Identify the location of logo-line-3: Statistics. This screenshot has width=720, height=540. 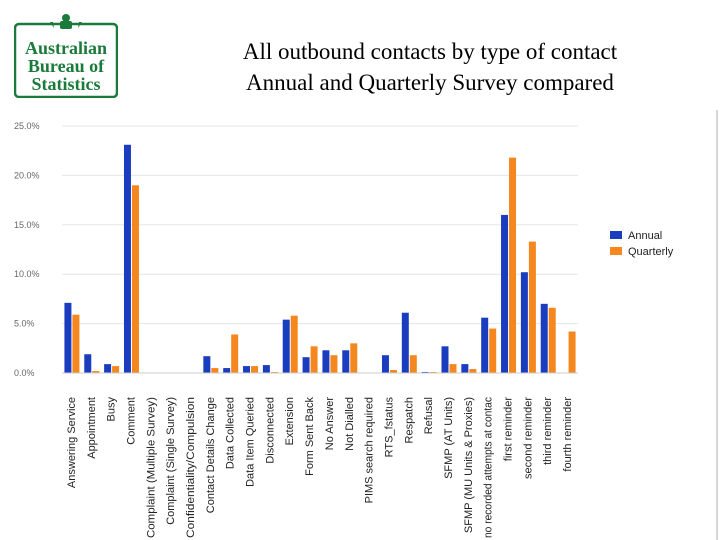
(66, 84).